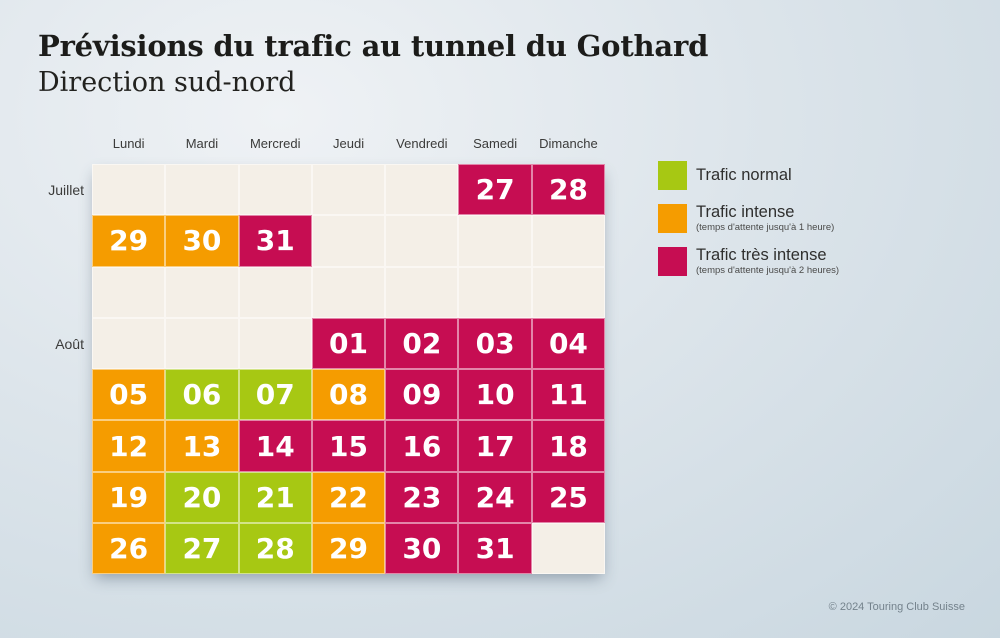  What do you see at coordinates (167, 82) in the screenshot?
I see `page-subtitle: Direction sud-nord` at bounding box center [167, 82].